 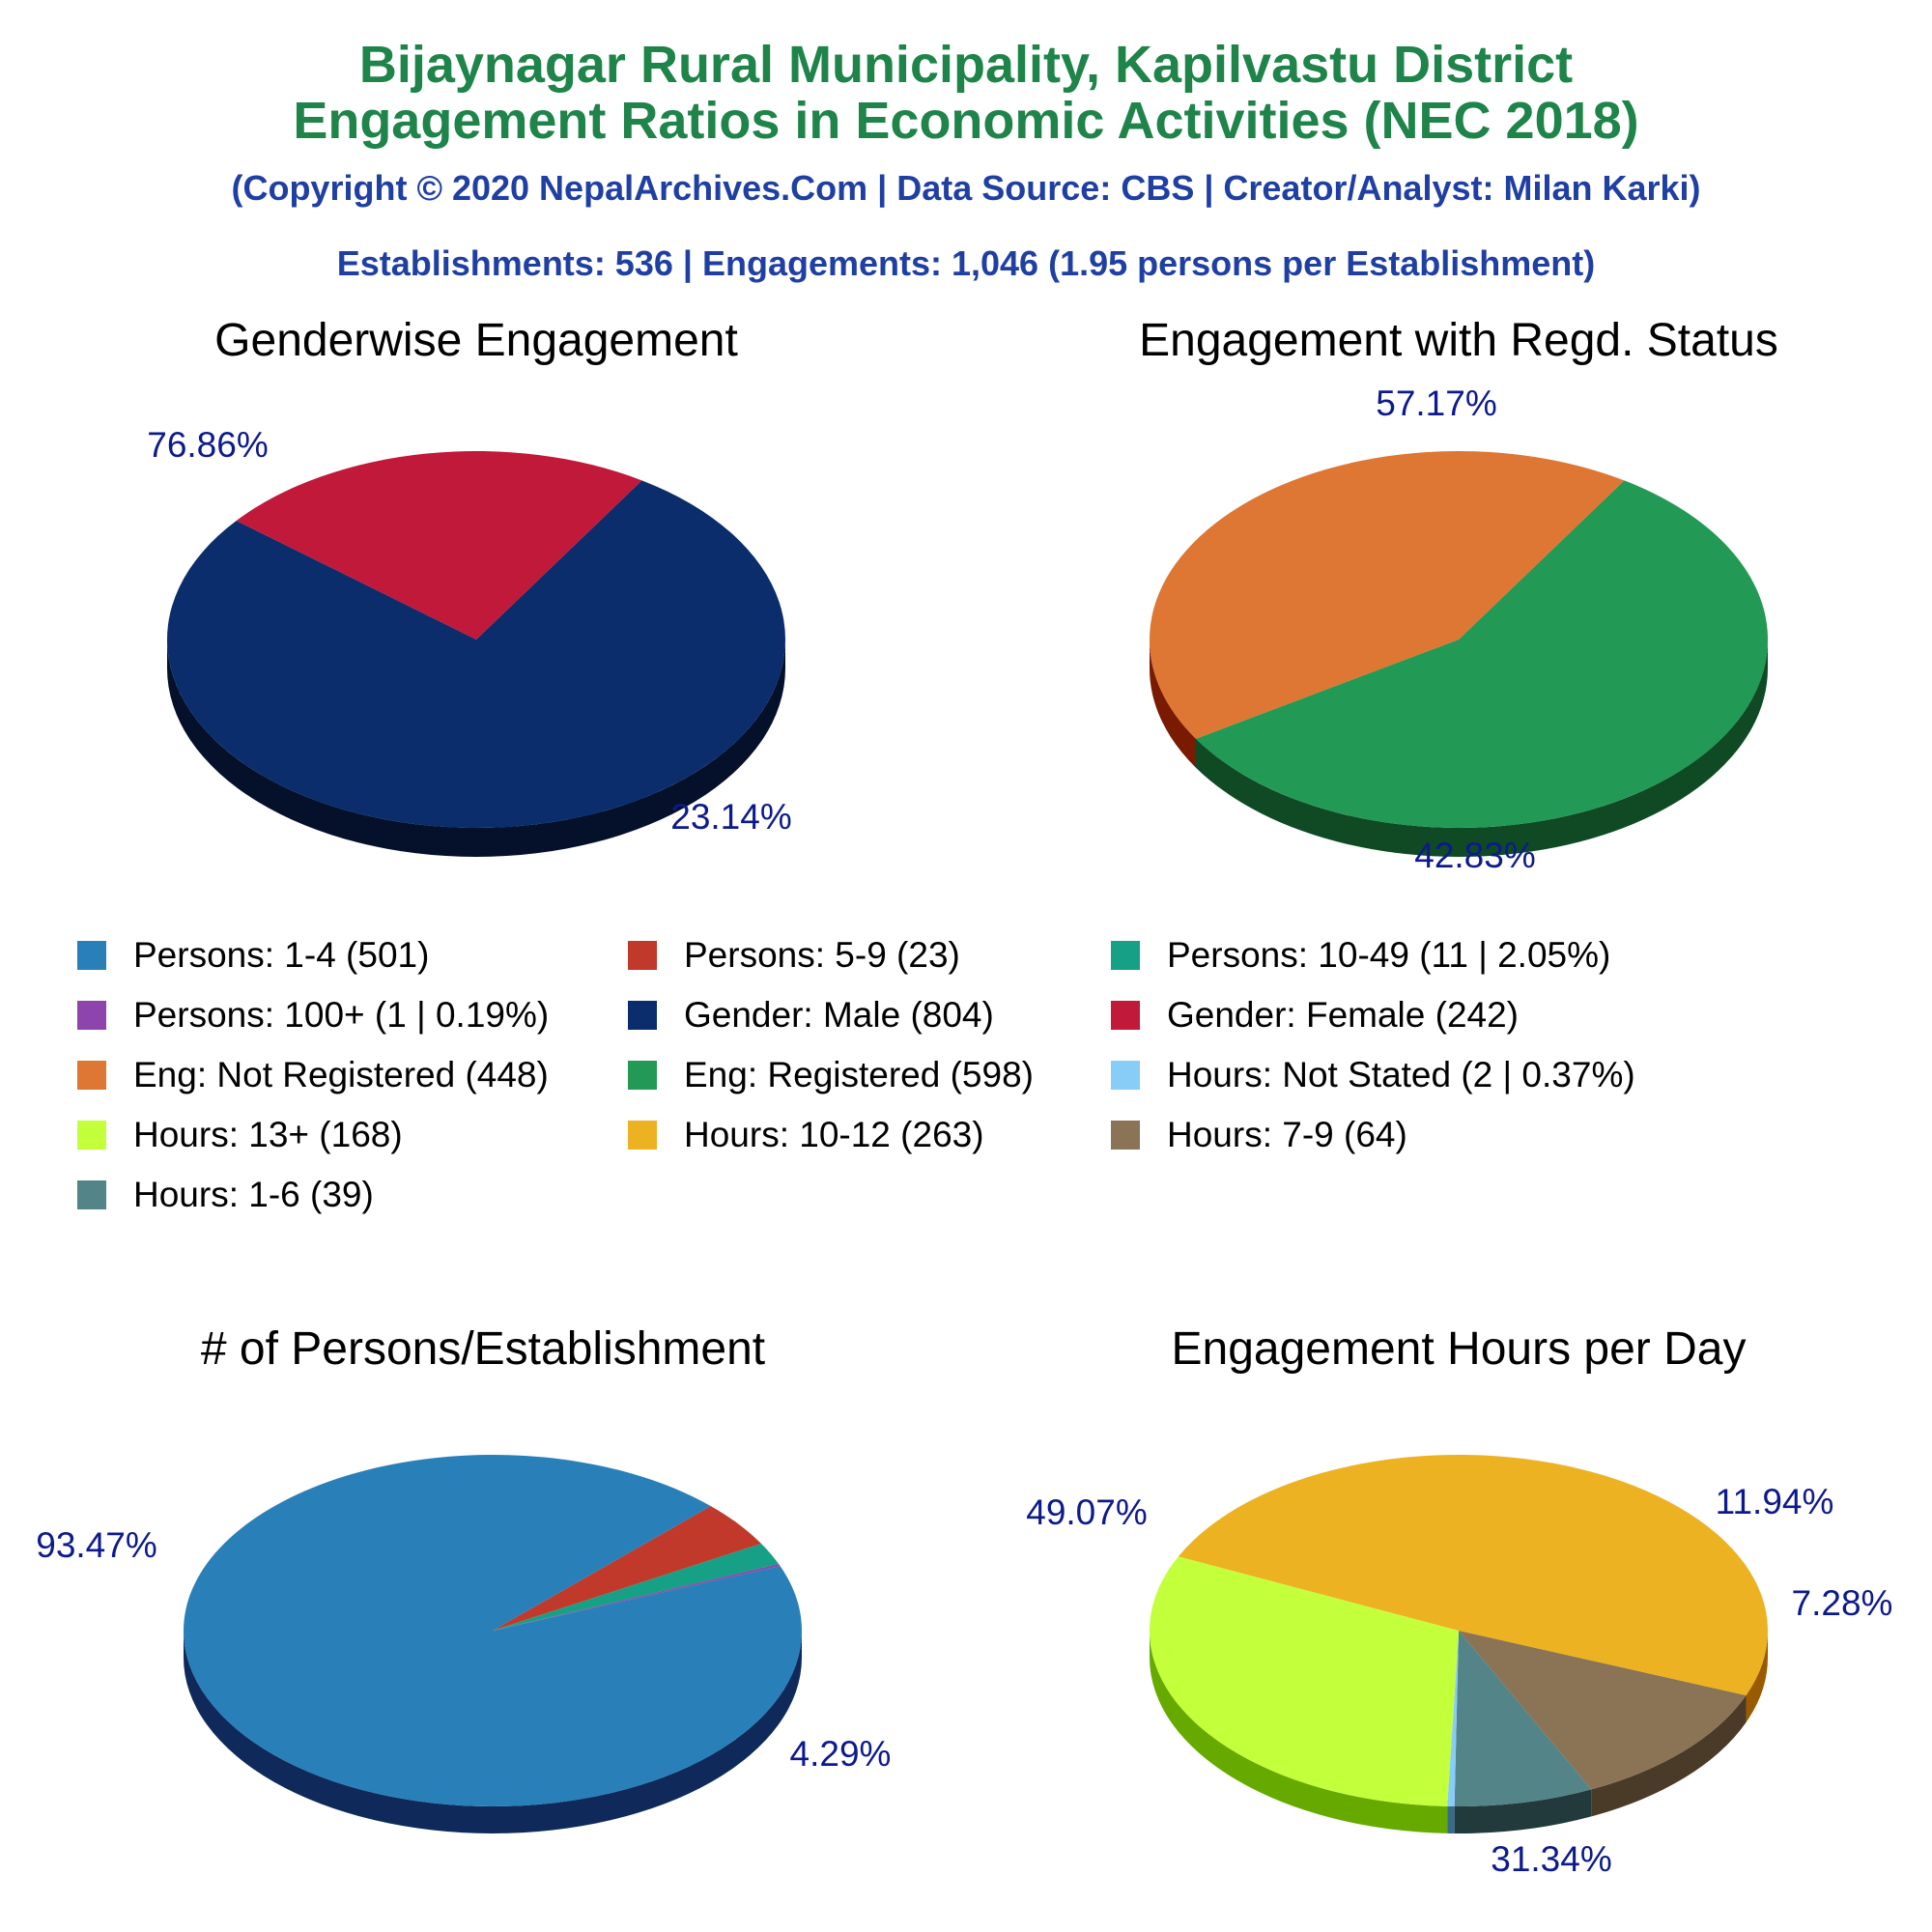 I want to click on slice-label: 23.14%, so click(x=731, y=817).